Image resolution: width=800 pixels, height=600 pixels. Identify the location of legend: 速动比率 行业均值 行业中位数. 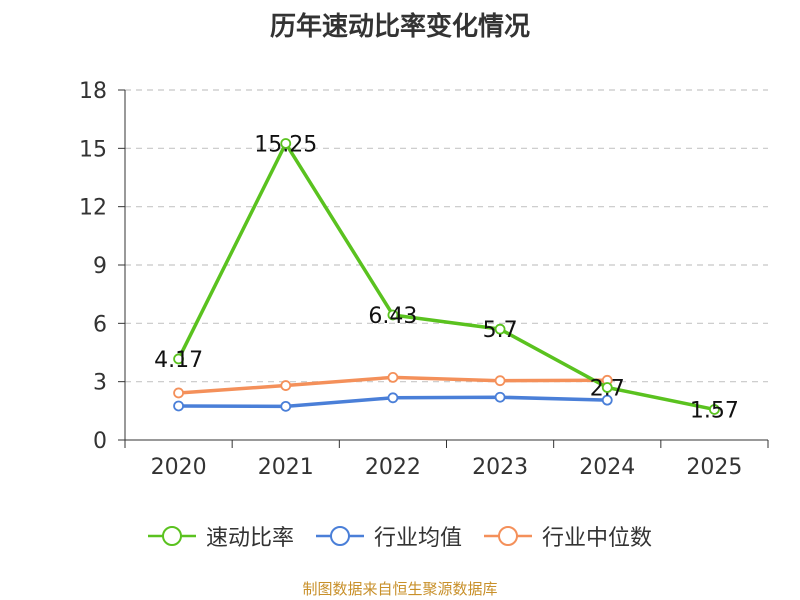
(400, 536).